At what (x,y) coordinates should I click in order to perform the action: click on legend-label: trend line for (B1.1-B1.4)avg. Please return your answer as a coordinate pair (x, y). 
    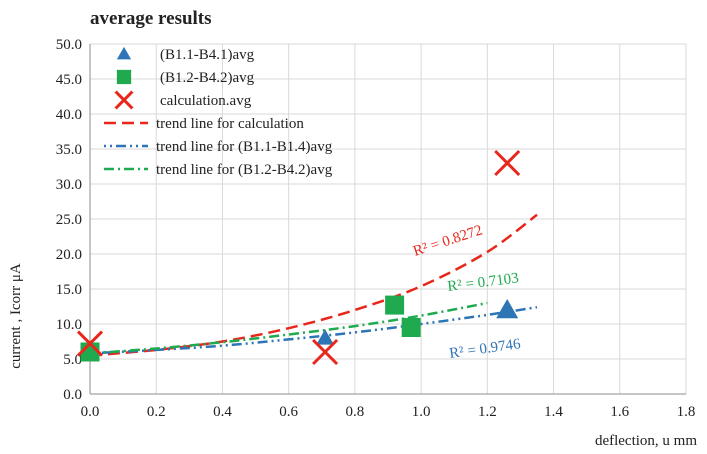
    Looking at the image, I should click on (244, 147).